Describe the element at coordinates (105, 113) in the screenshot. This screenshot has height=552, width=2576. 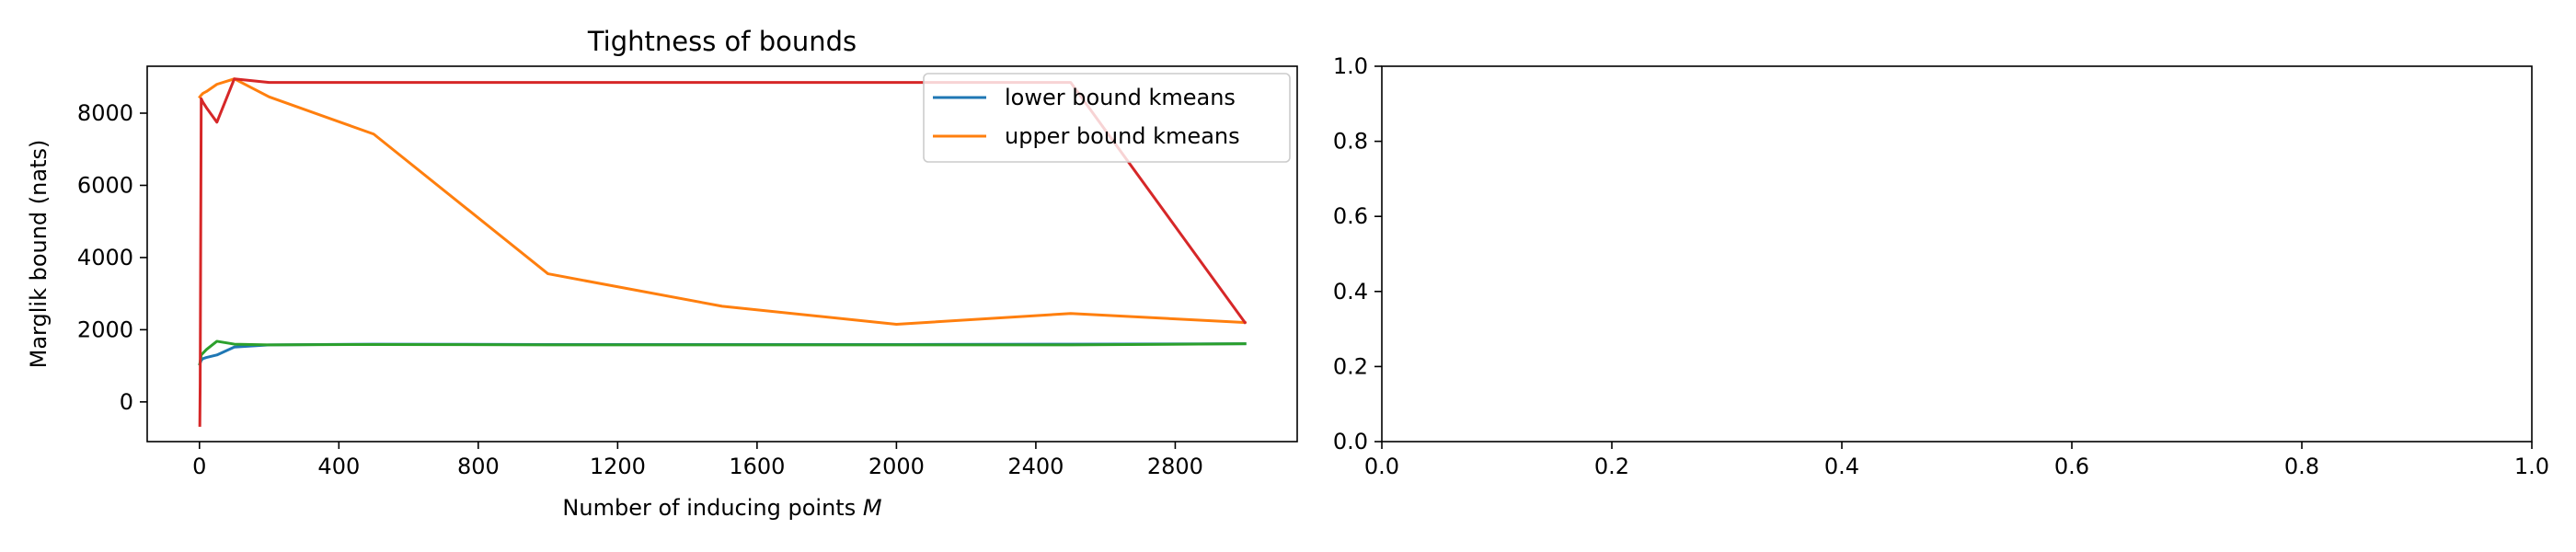
I see `y-tick-label: 8000` at that location.